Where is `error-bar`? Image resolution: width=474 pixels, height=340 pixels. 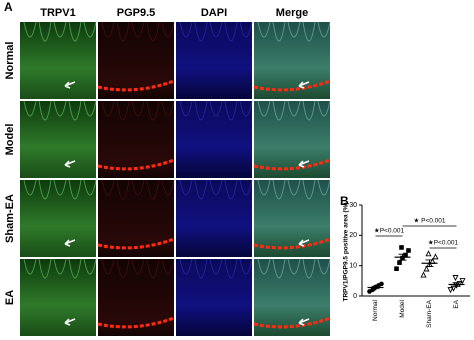
error-bar is located at coordinates (456, 284).